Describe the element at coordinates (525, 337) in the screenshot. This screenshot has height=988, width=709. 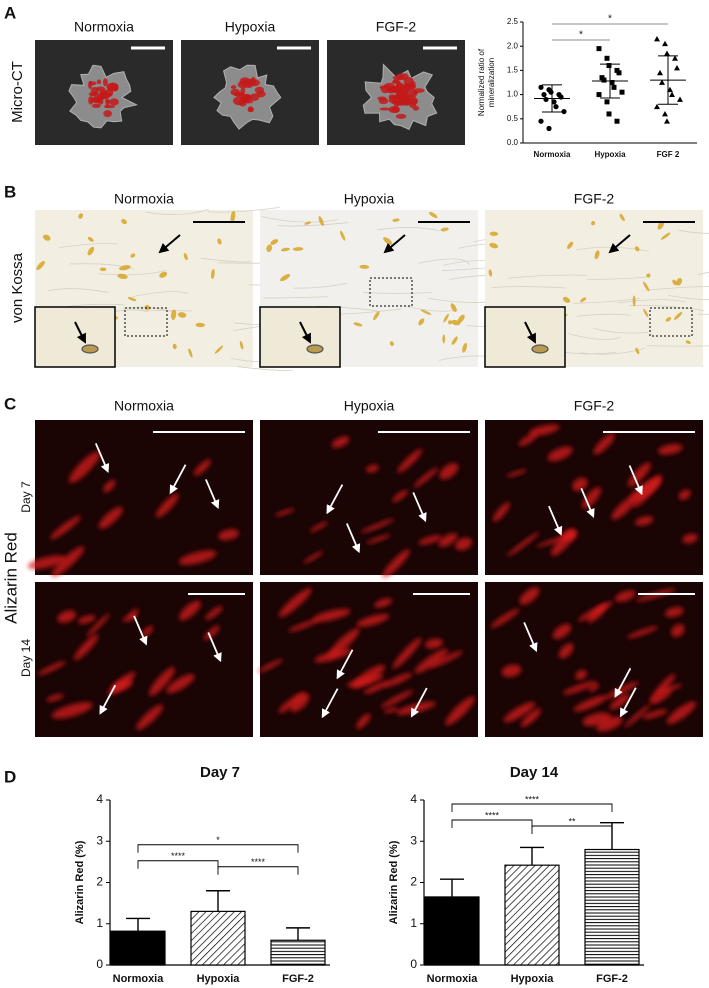
I see `inset` at that location.